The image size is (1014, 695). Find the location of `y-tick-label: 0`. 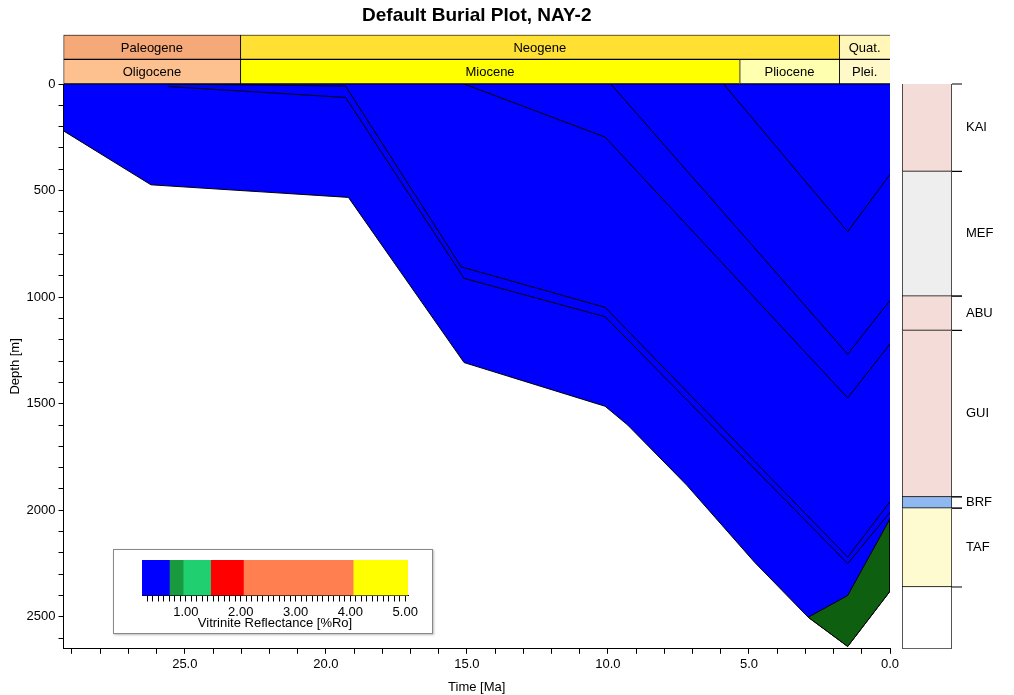

y-tick-label: 0 is located at coordinates (52, 83).